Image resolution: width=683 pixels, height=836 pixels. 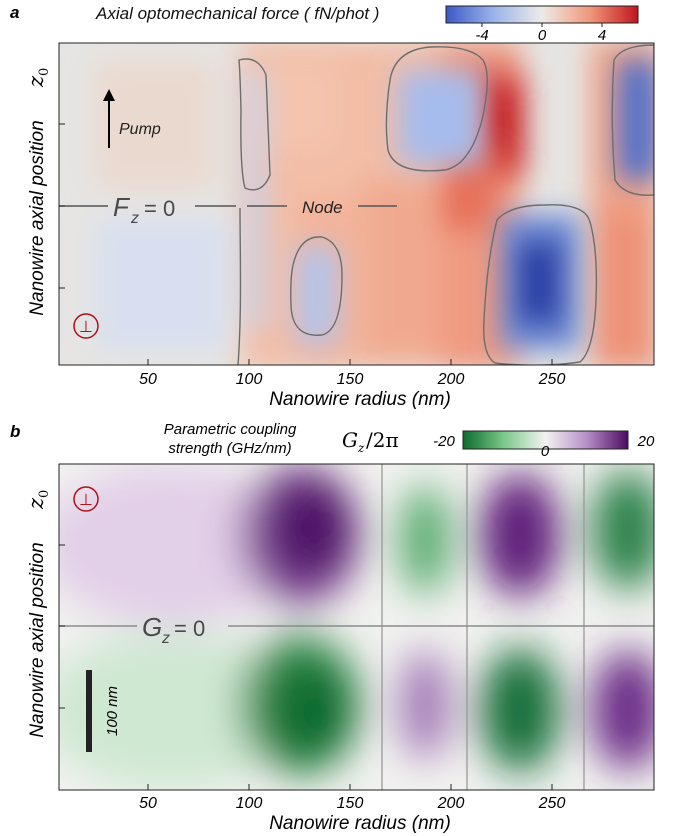 What do you see at coordinates (552, 379) in the screenshot?
I see `a-xtick-250: 250` at bounding box center [552, 379].